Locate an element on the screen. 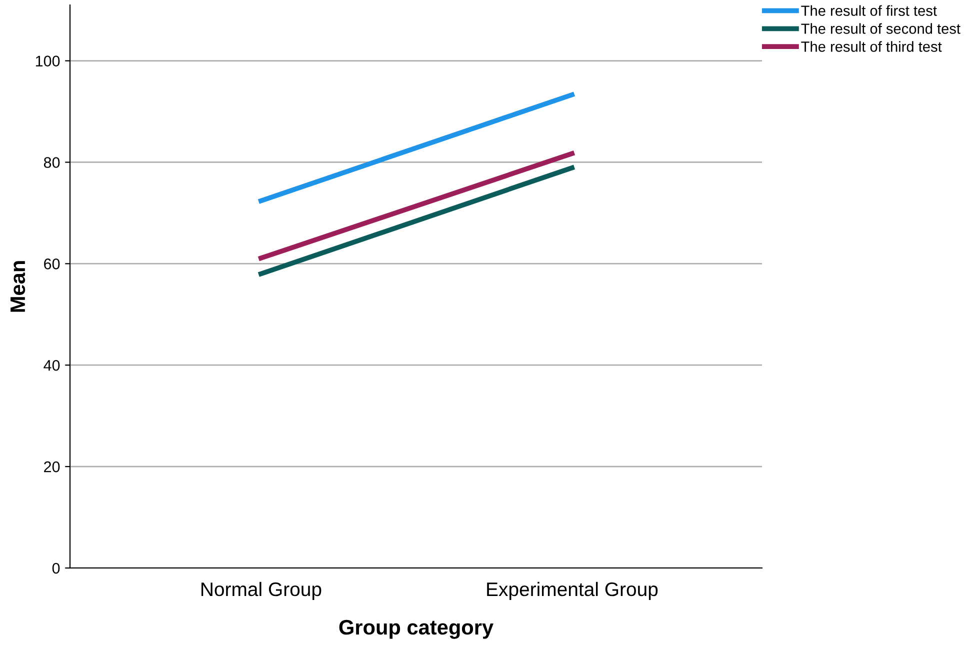 The height and width of the screenshot is (654, 973). y-tick-label: 80 is located at coordinates (52, 162).